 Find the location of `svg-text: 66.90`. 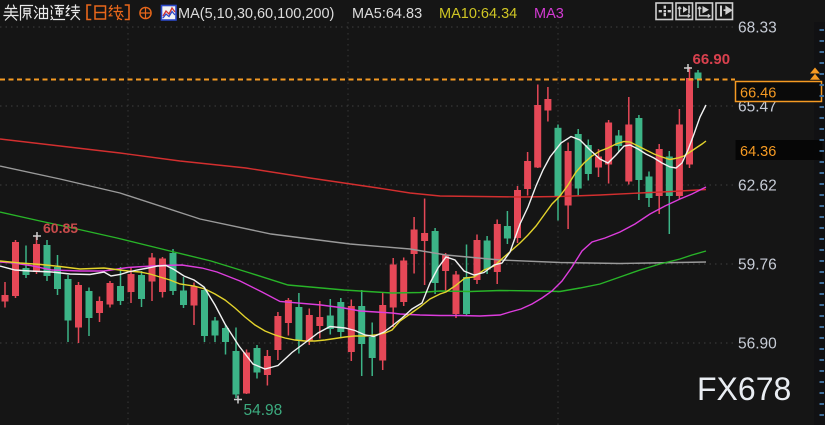

svg-text: 66.90 is located at coordinates (712, 59).